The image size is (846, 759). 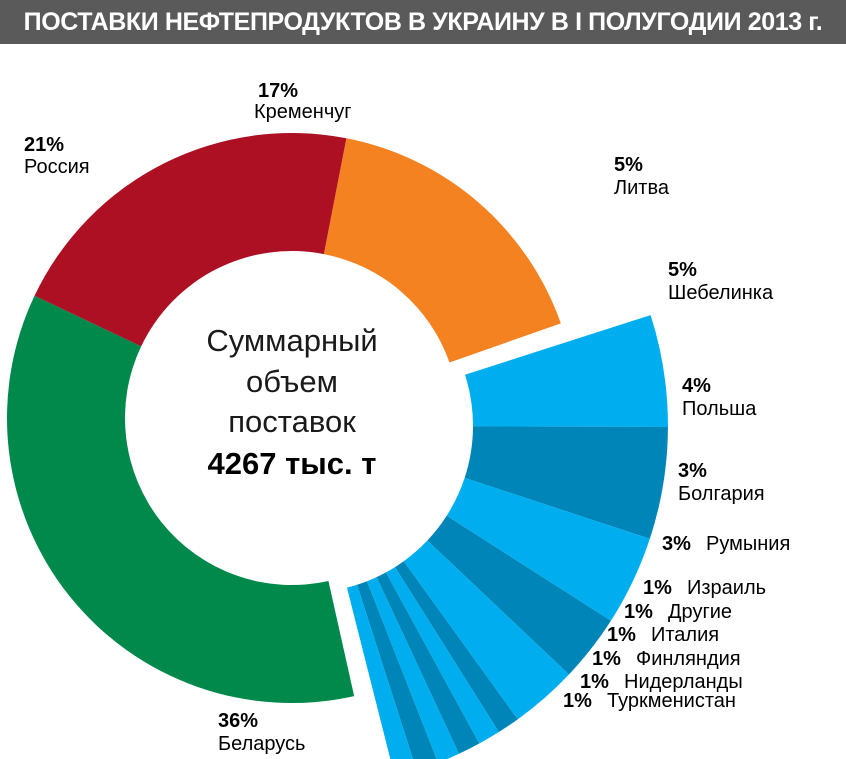 What do you see at coordinates (606, 659) in the screenshot?
I see `label-pct-finlyandiya: 1%` at bounding box center [606, 659].